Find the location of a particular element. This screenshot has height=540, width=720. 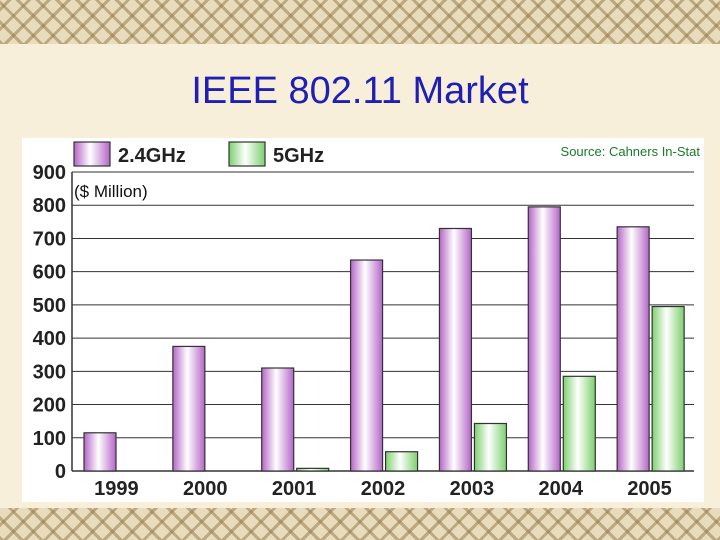

legend-swatch-2.4GHz is located at coordinates (92, 154).